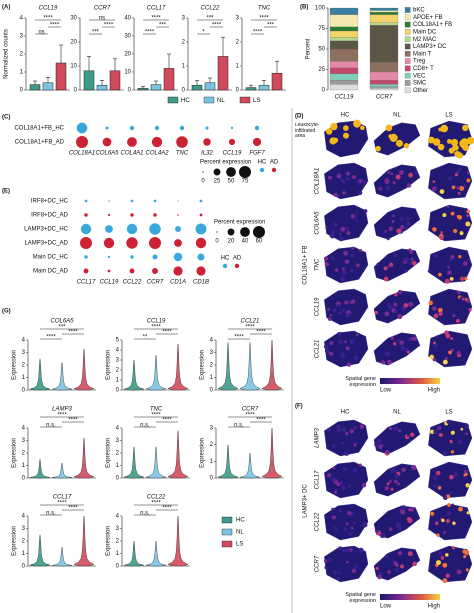 This screenshot has width=474, height=613. What do you see at coordinates (217, 242) in the screenshot?
I see `size-legend-label: 0` at bounding box center [217, 242].